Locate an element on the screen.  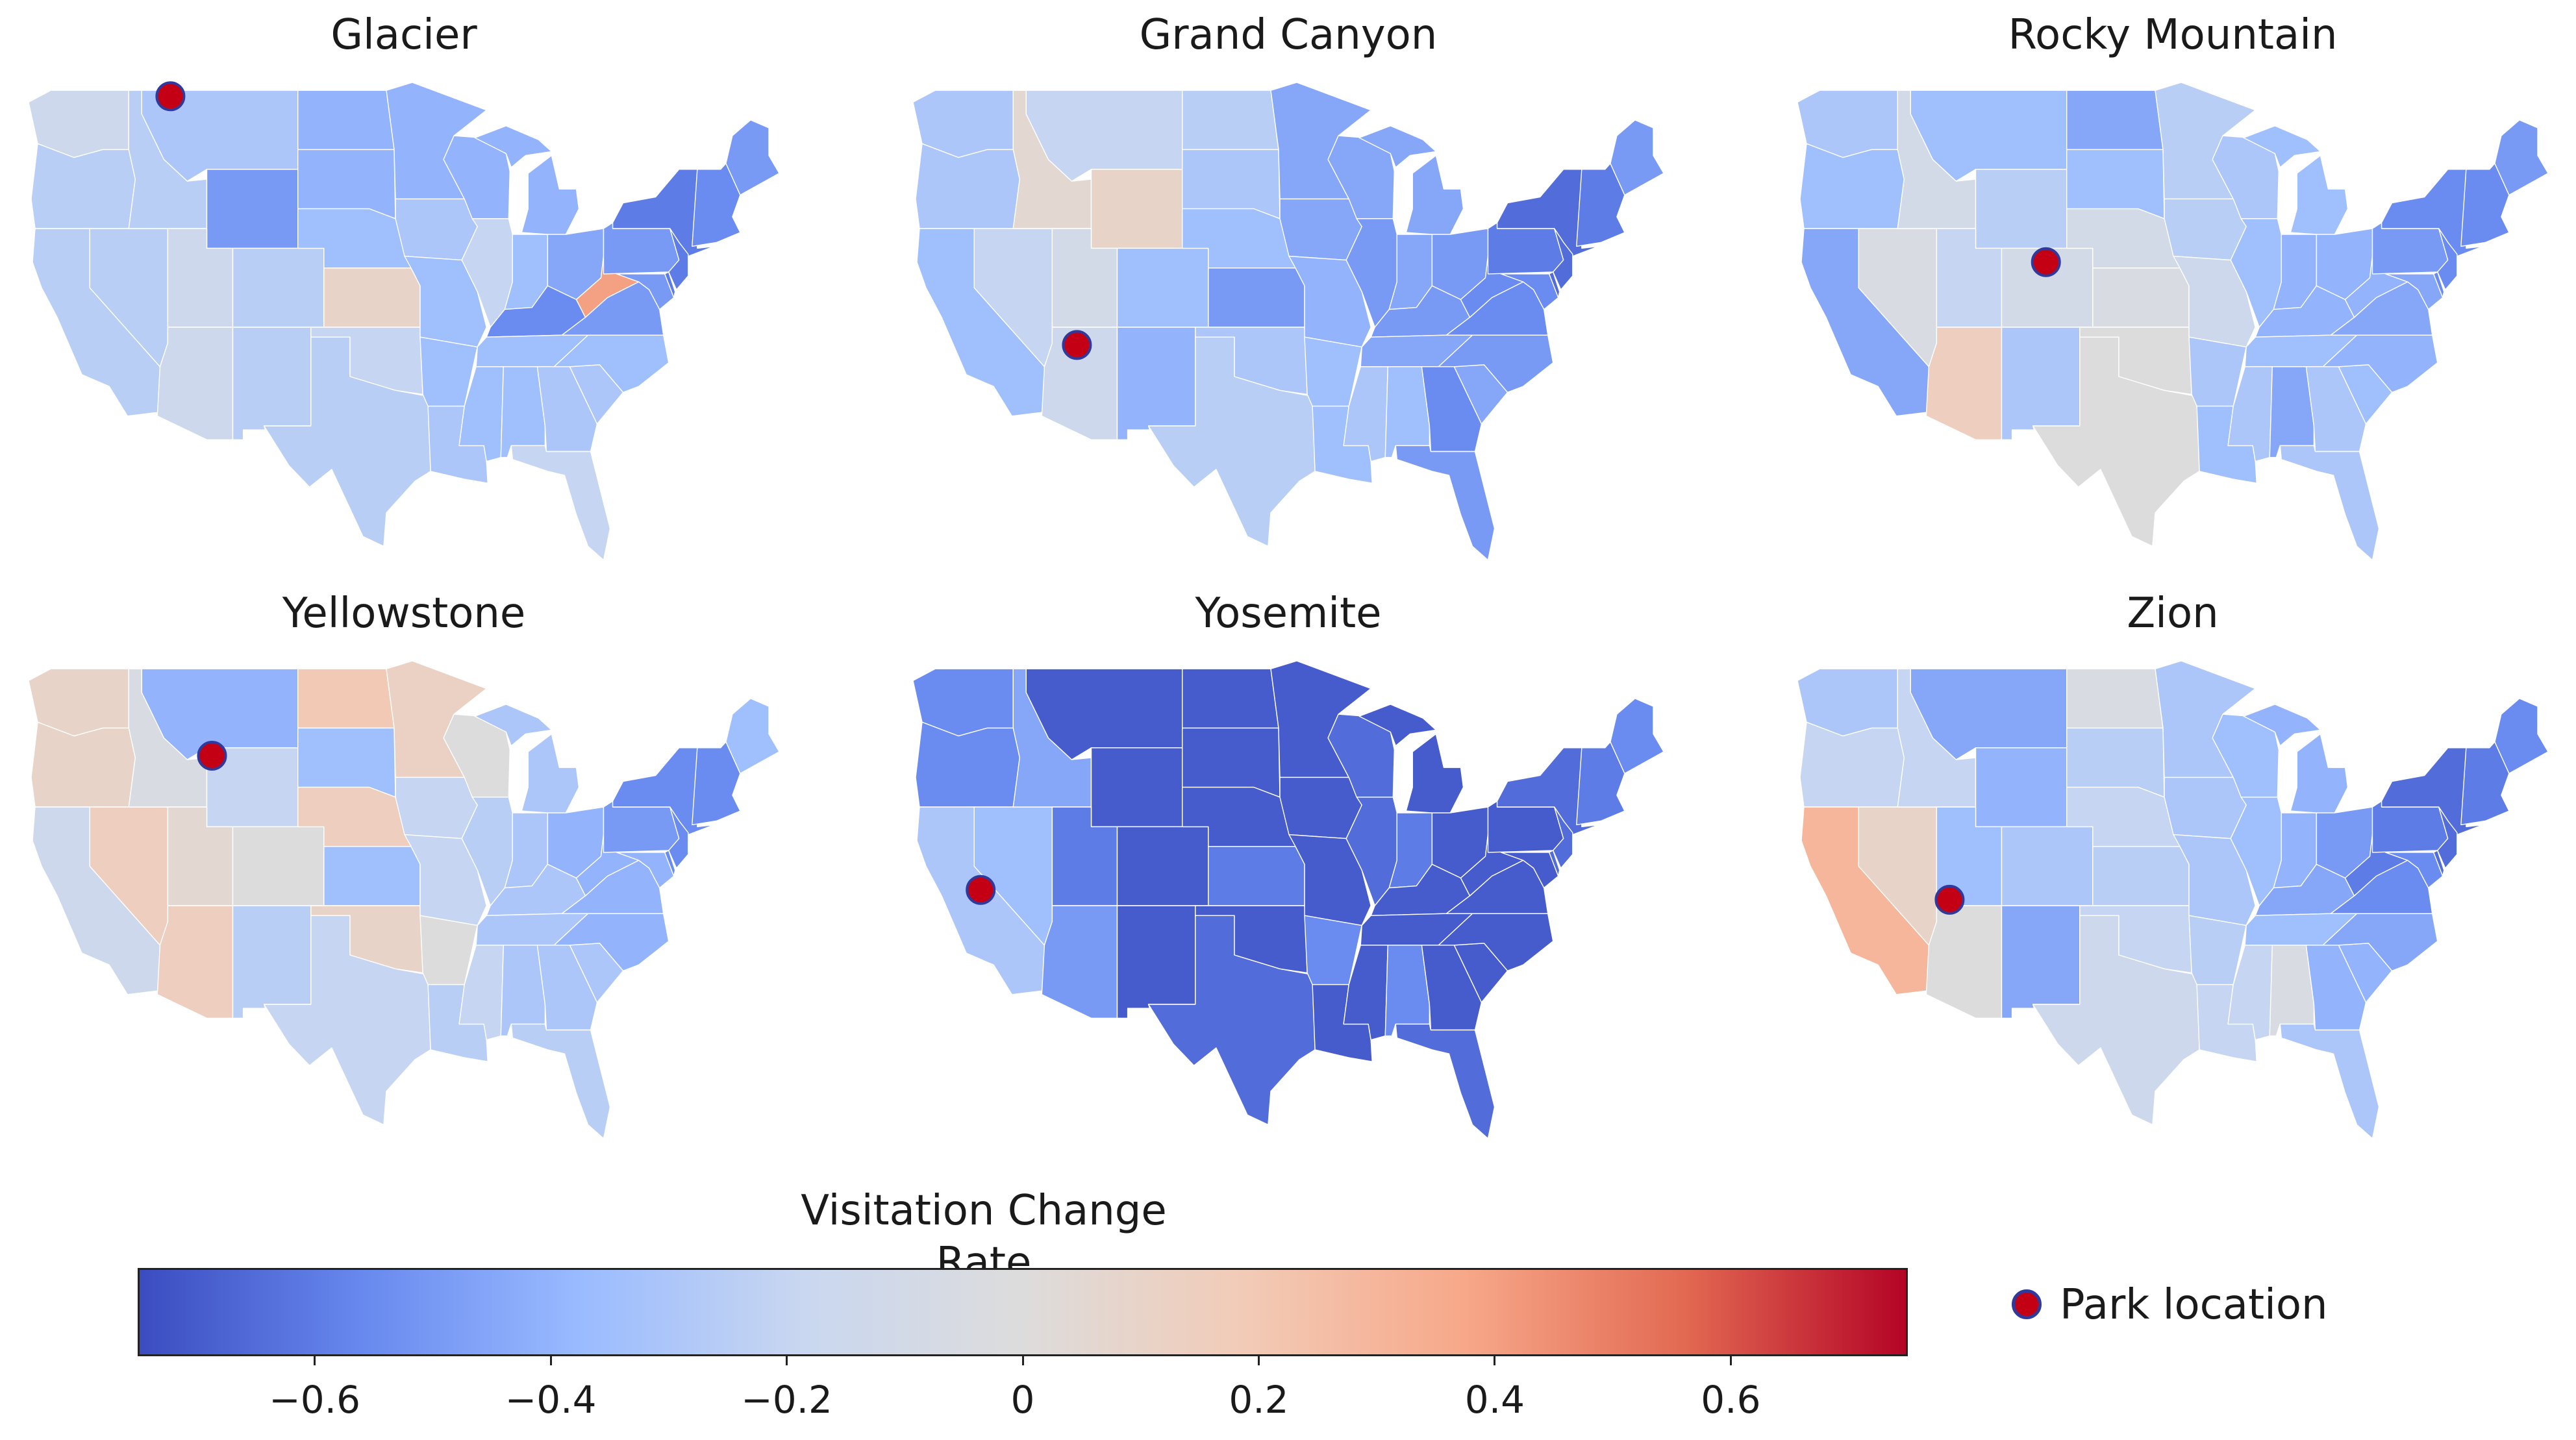
panel-title: Zion is located at coordinates (2173, 614).